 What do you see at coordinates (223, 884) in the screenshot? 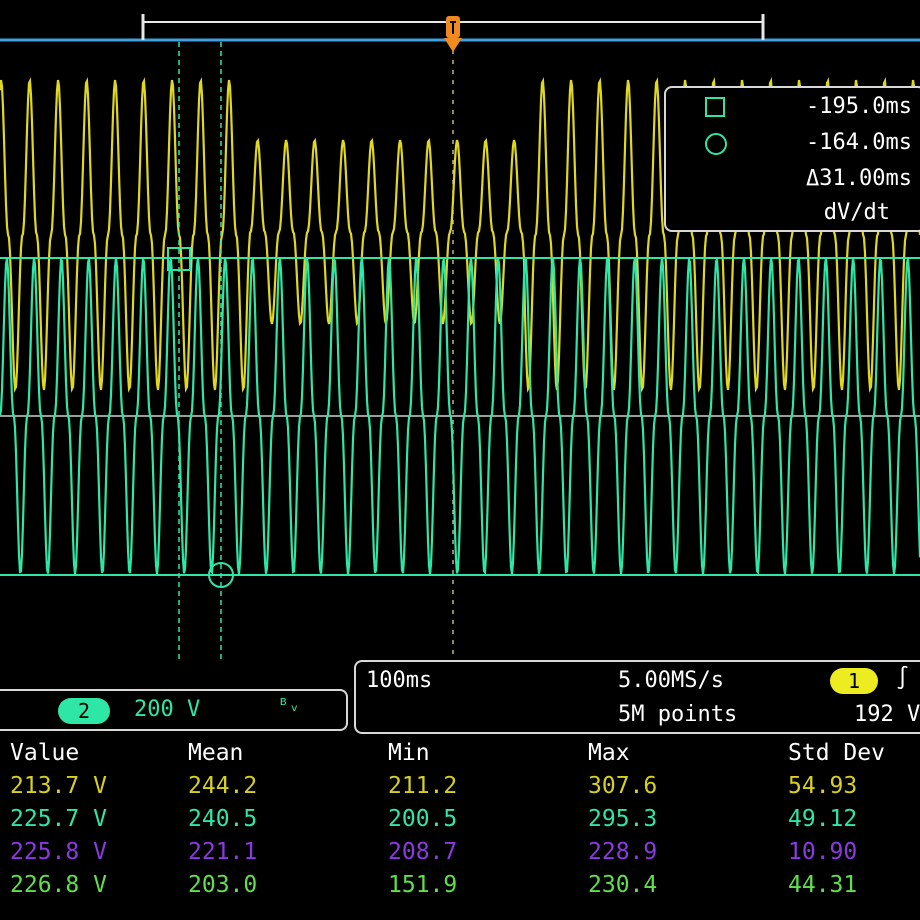
I see `measurement-mean: 203.0` at bounding box center [223, 884].